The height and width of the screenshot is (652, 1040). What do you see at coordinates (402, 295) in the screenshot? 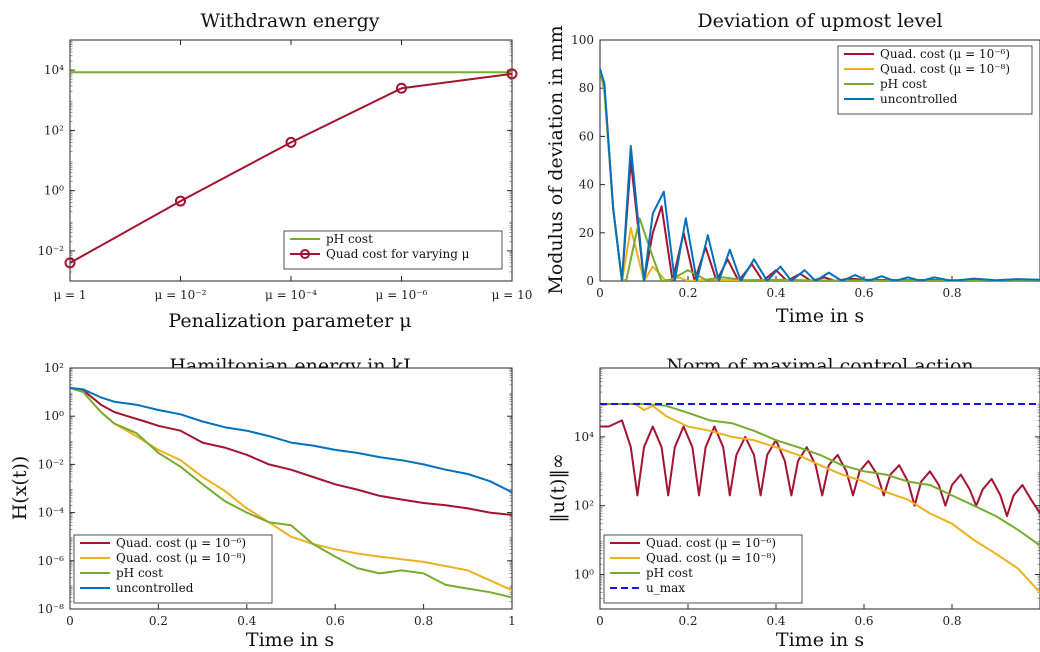
I see `x-tick-label: μ = 10⁻⁶` at bounding box center [402, 295].